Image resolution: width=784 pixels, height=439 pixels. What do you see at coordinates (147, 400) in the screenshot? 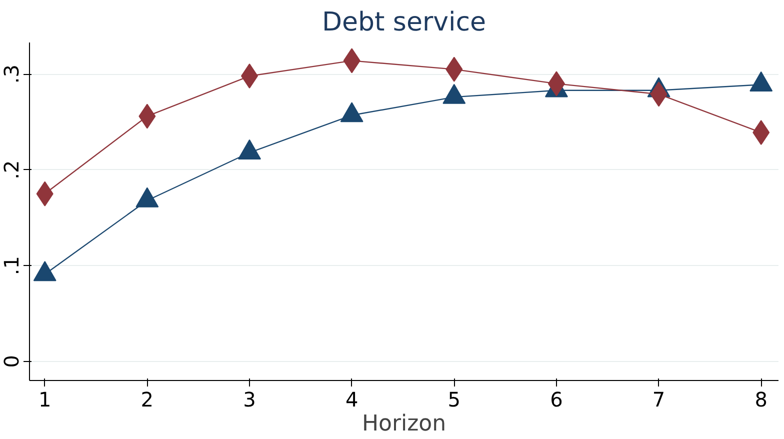
I see `x-tick-label: 2` at bounding box center [147, 400].